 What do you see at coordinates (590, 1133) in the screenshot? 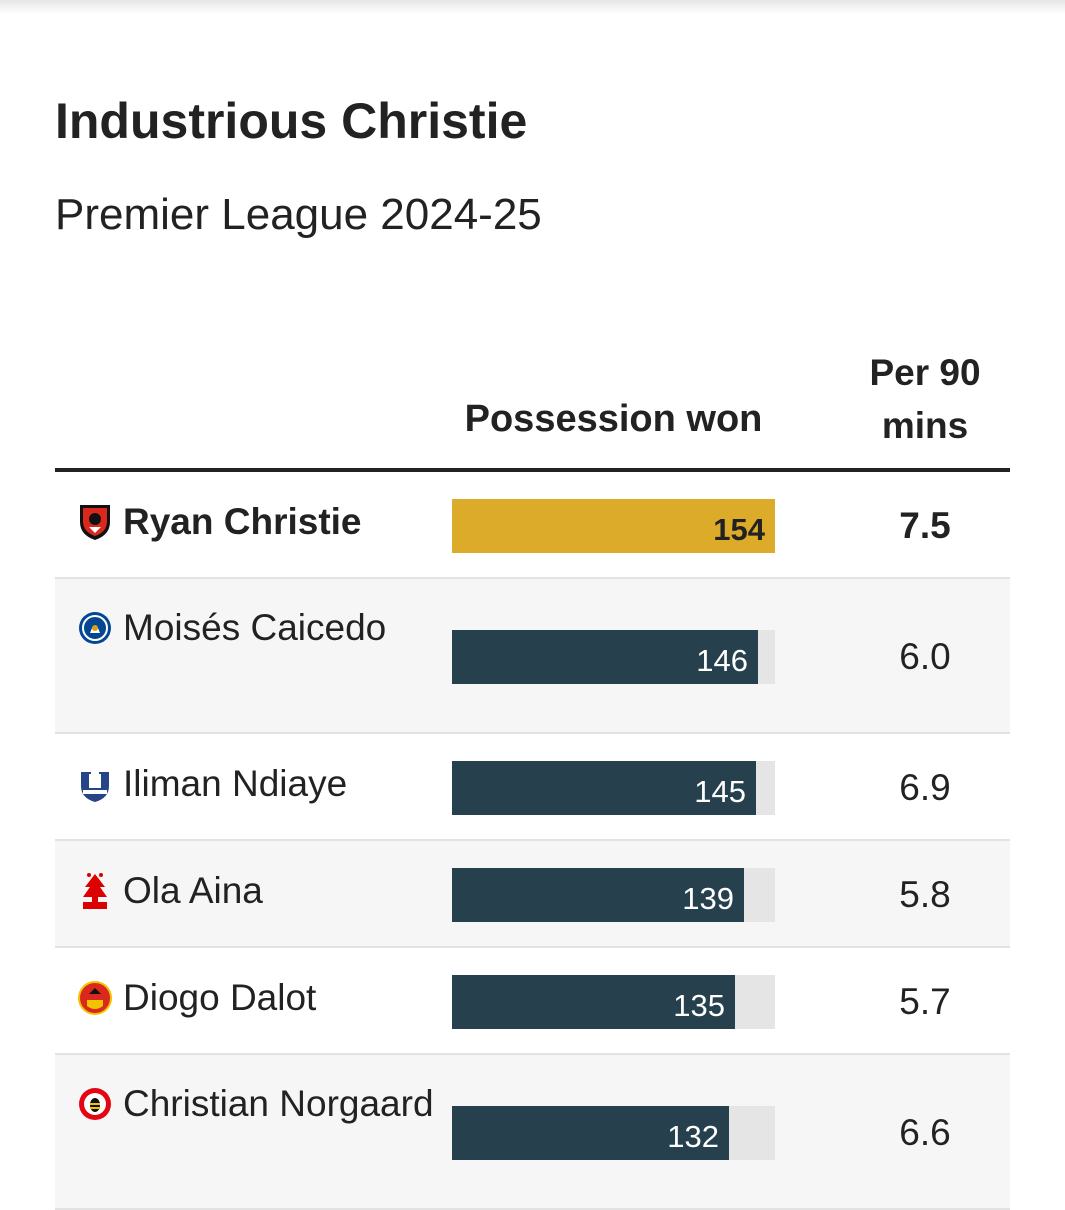
I see `possession-won-bar: 132` at bounding box center [590, 1133].